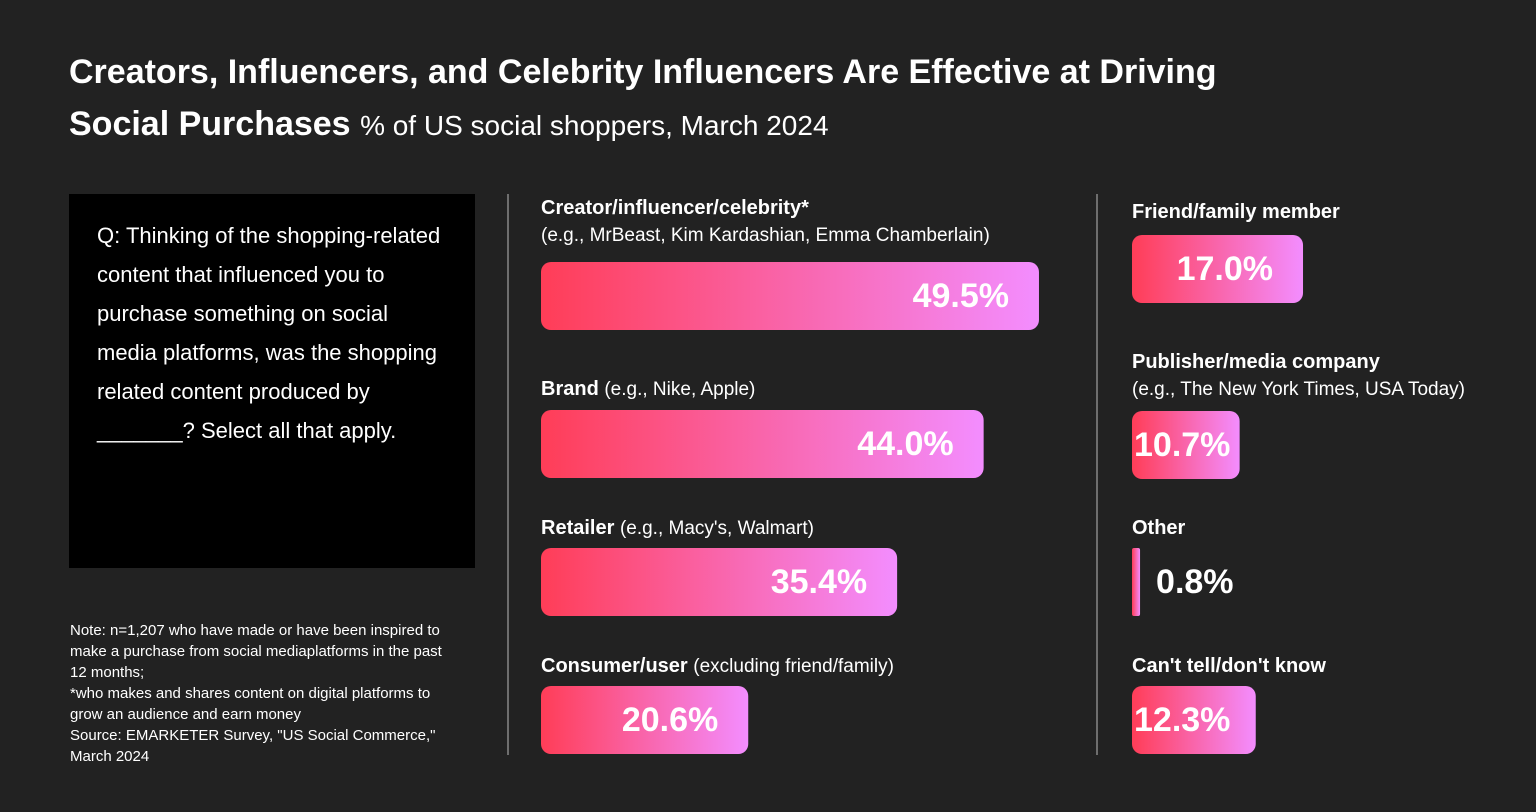 This screenshot has width=1536, height=812. What do you see at coordinates (1195, 582) in the screenshot?
I see `value-label: 0.8%` at bounding box center [1195, 582].